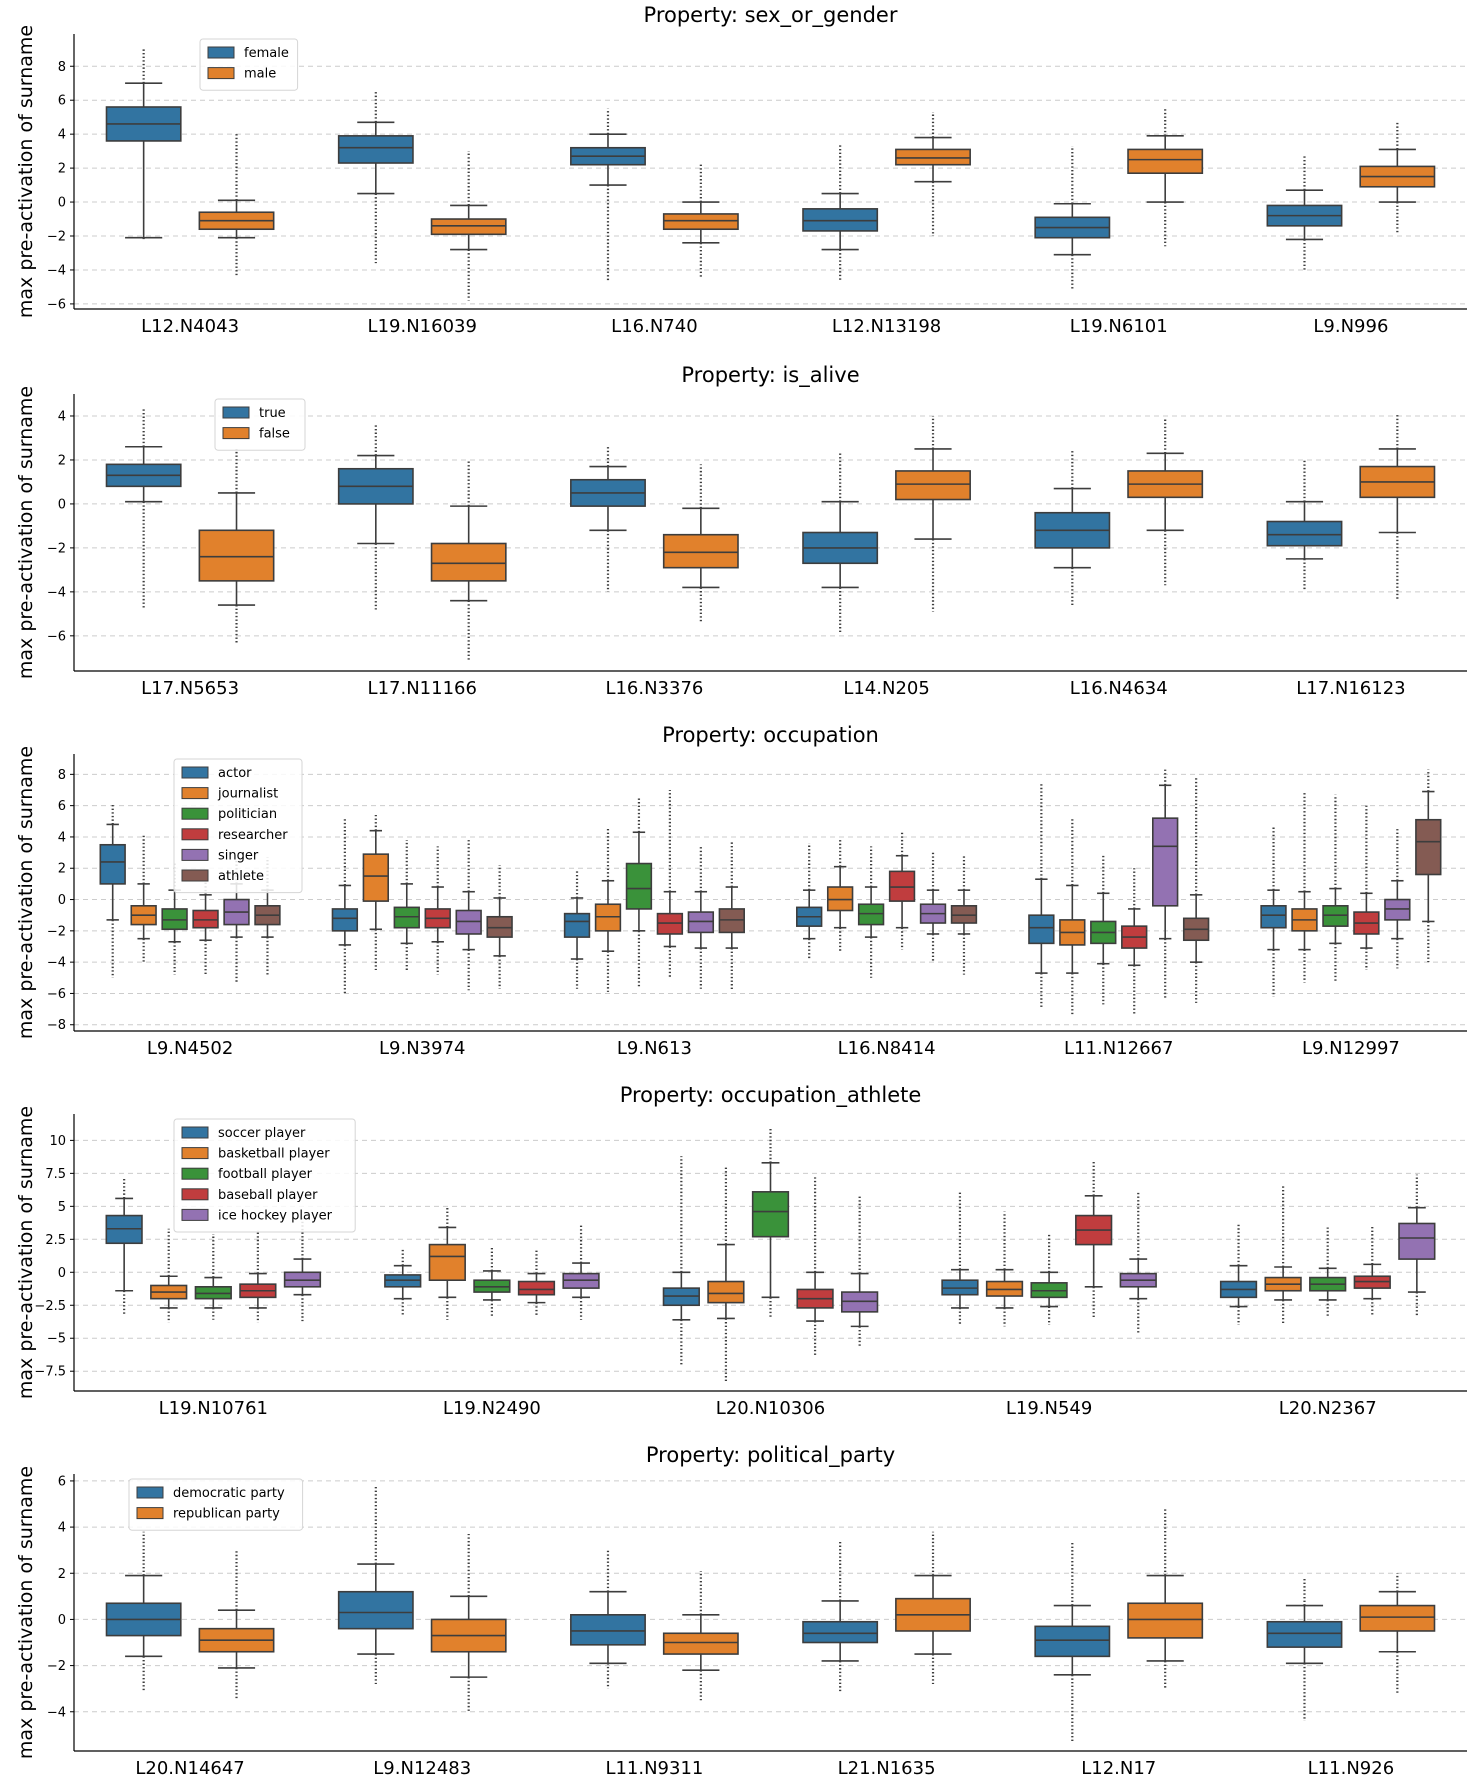 This screenshot has height=1786, width=1477. I want to click on x-tick-label: L12.N17, so click(1118, 1768).